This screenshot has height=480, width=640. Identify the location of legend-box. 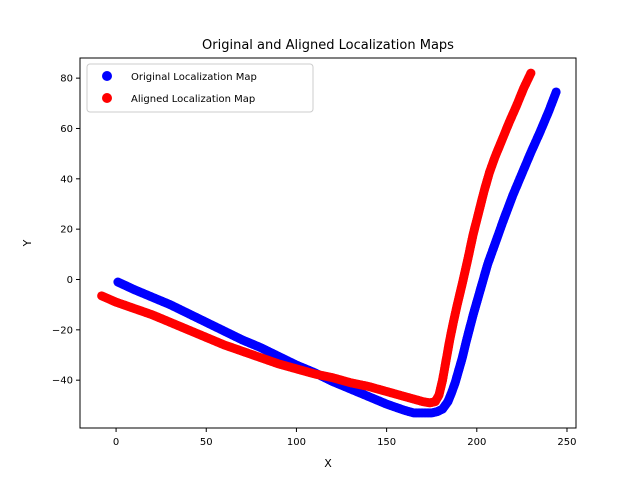
(200, 88).